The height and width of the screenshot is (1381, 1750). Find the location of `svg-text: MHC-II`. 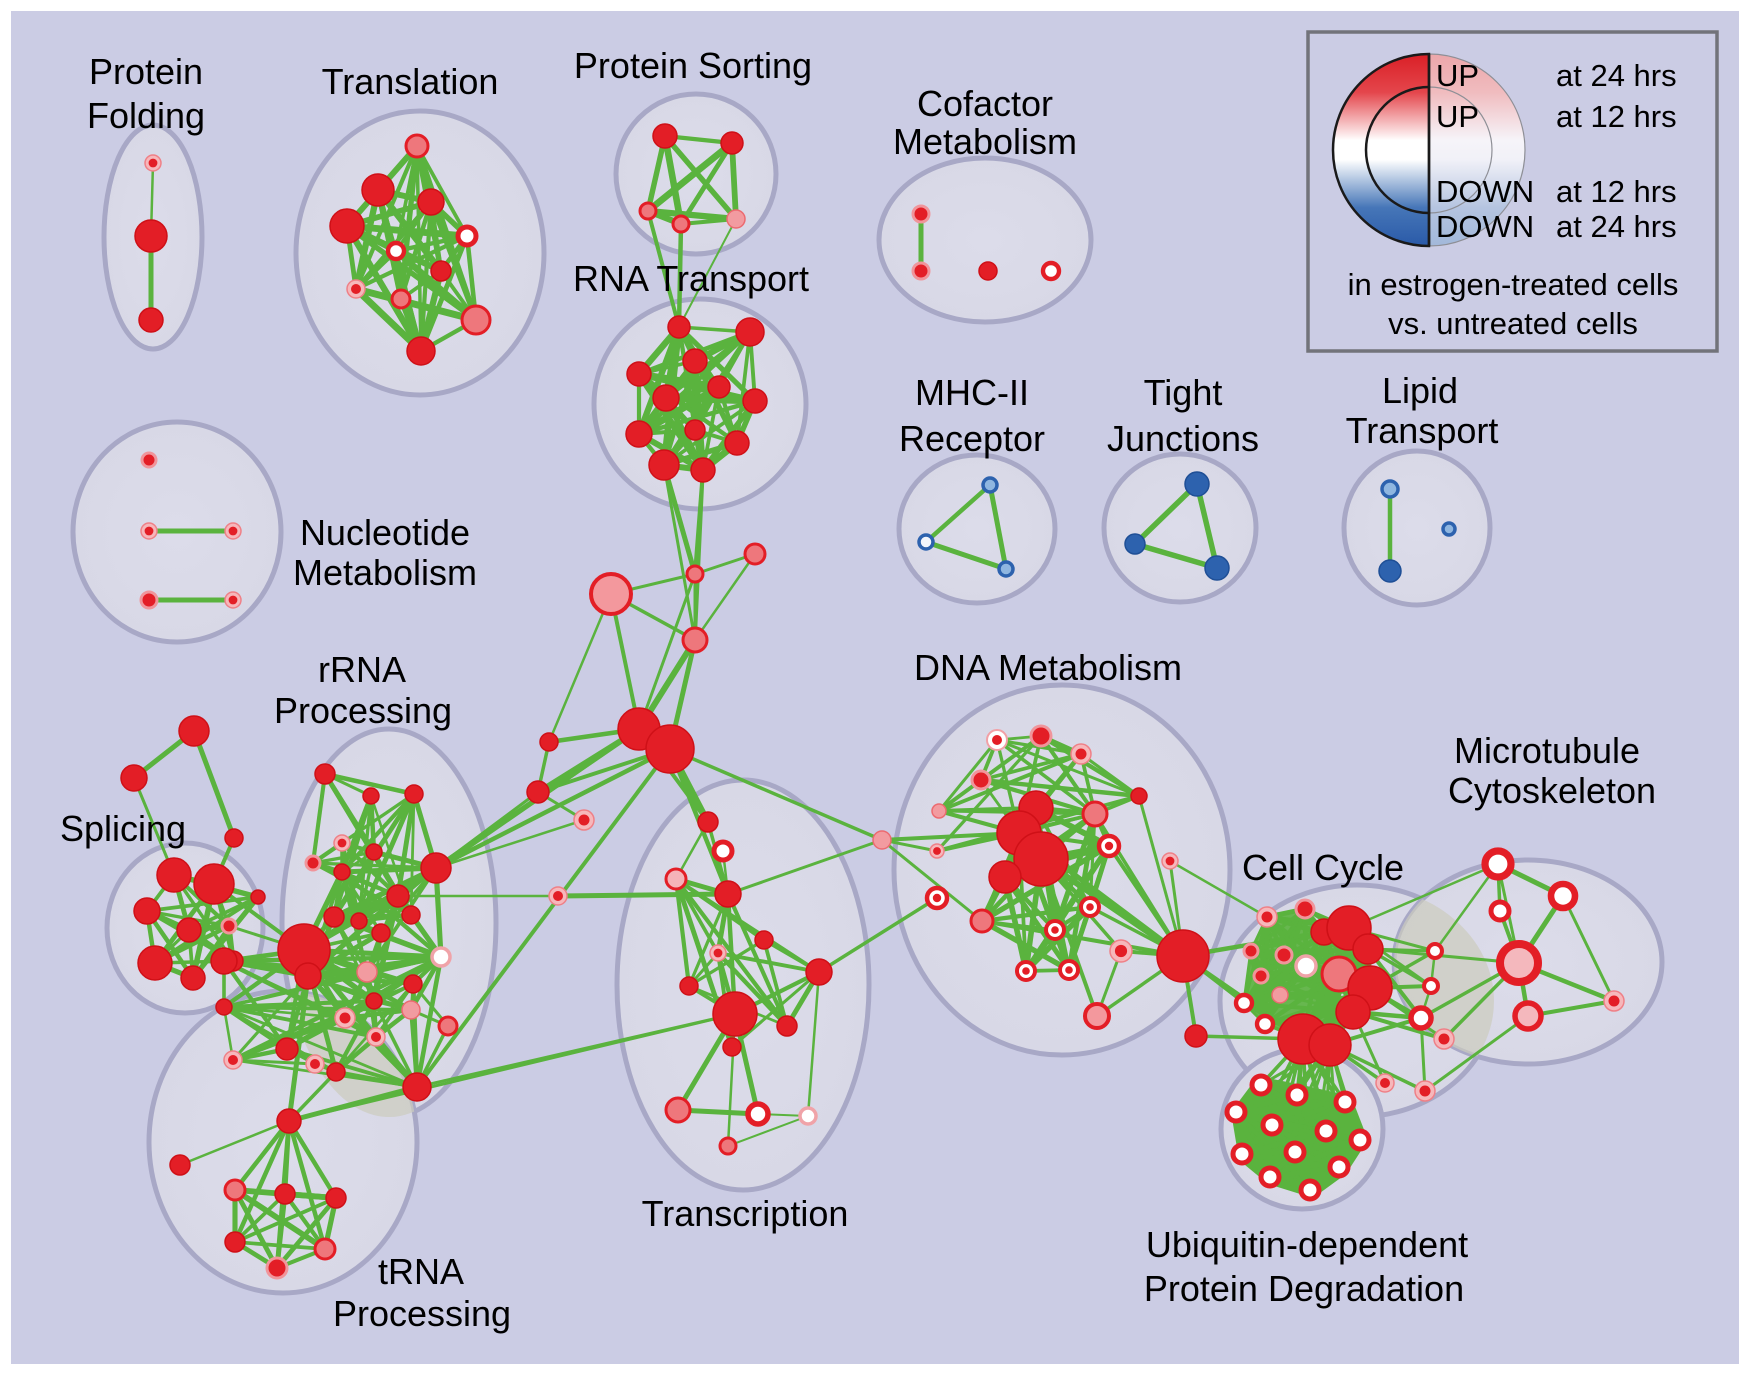

svg-text: MHC-II is located at coordinates (972, 392).